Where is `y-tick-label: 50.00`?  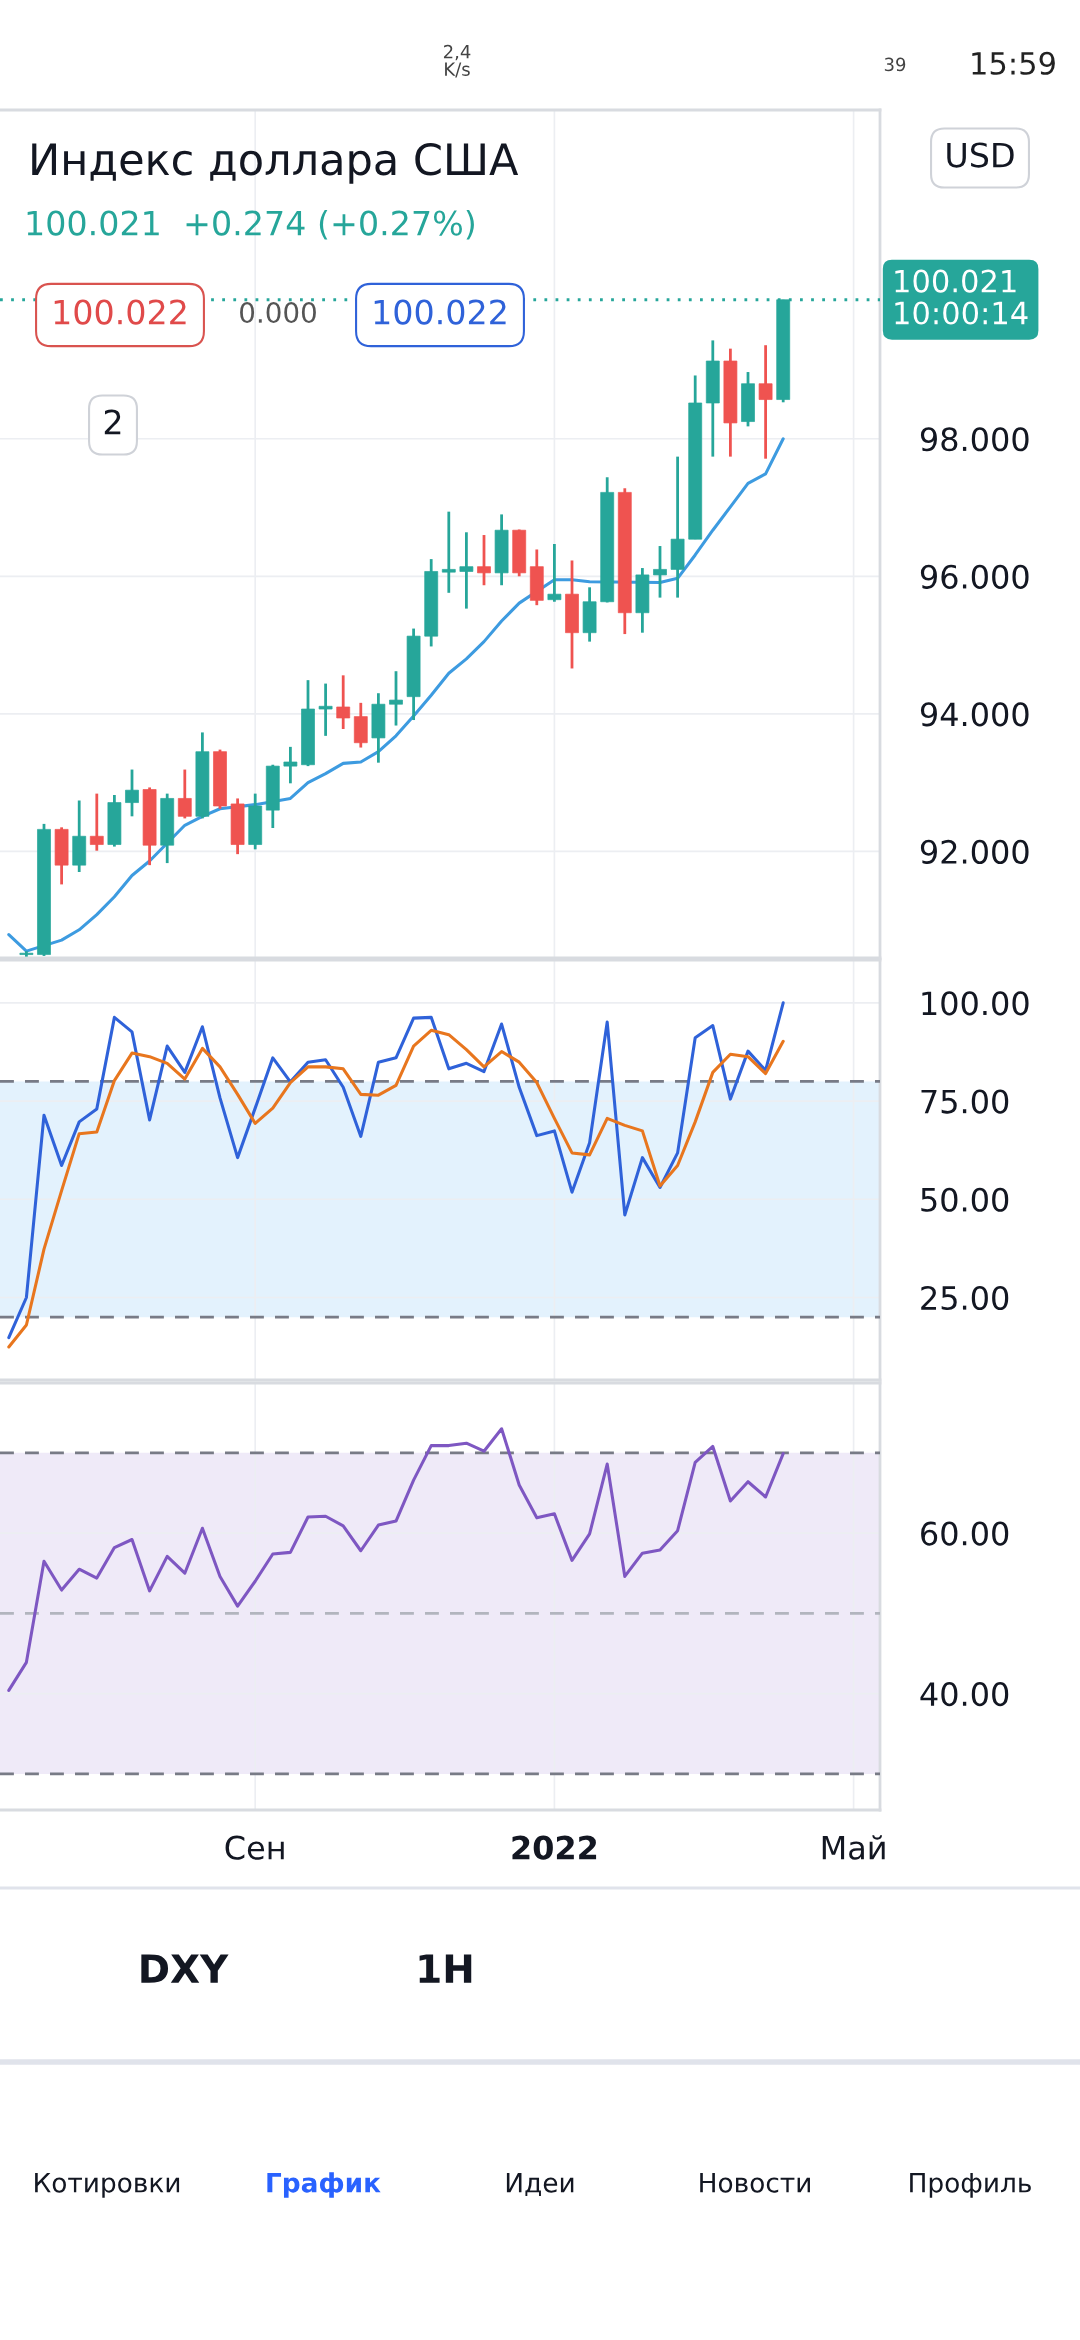 y-tick-label: 50.00 is located at coordinates (965, 1199).